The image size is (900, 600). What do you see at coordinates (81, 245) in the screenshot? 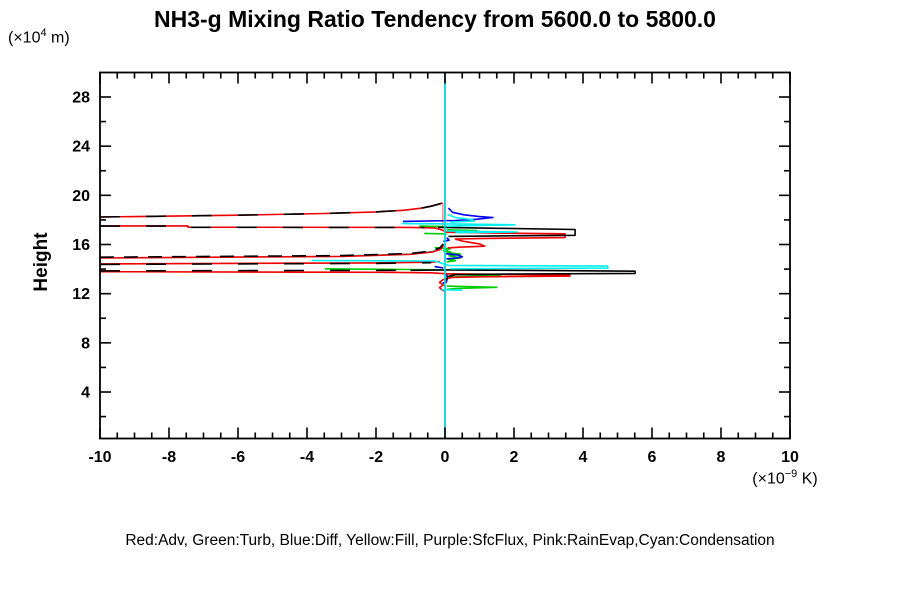
I see `y-tick-label: 16` at bounding box center [81, 245].